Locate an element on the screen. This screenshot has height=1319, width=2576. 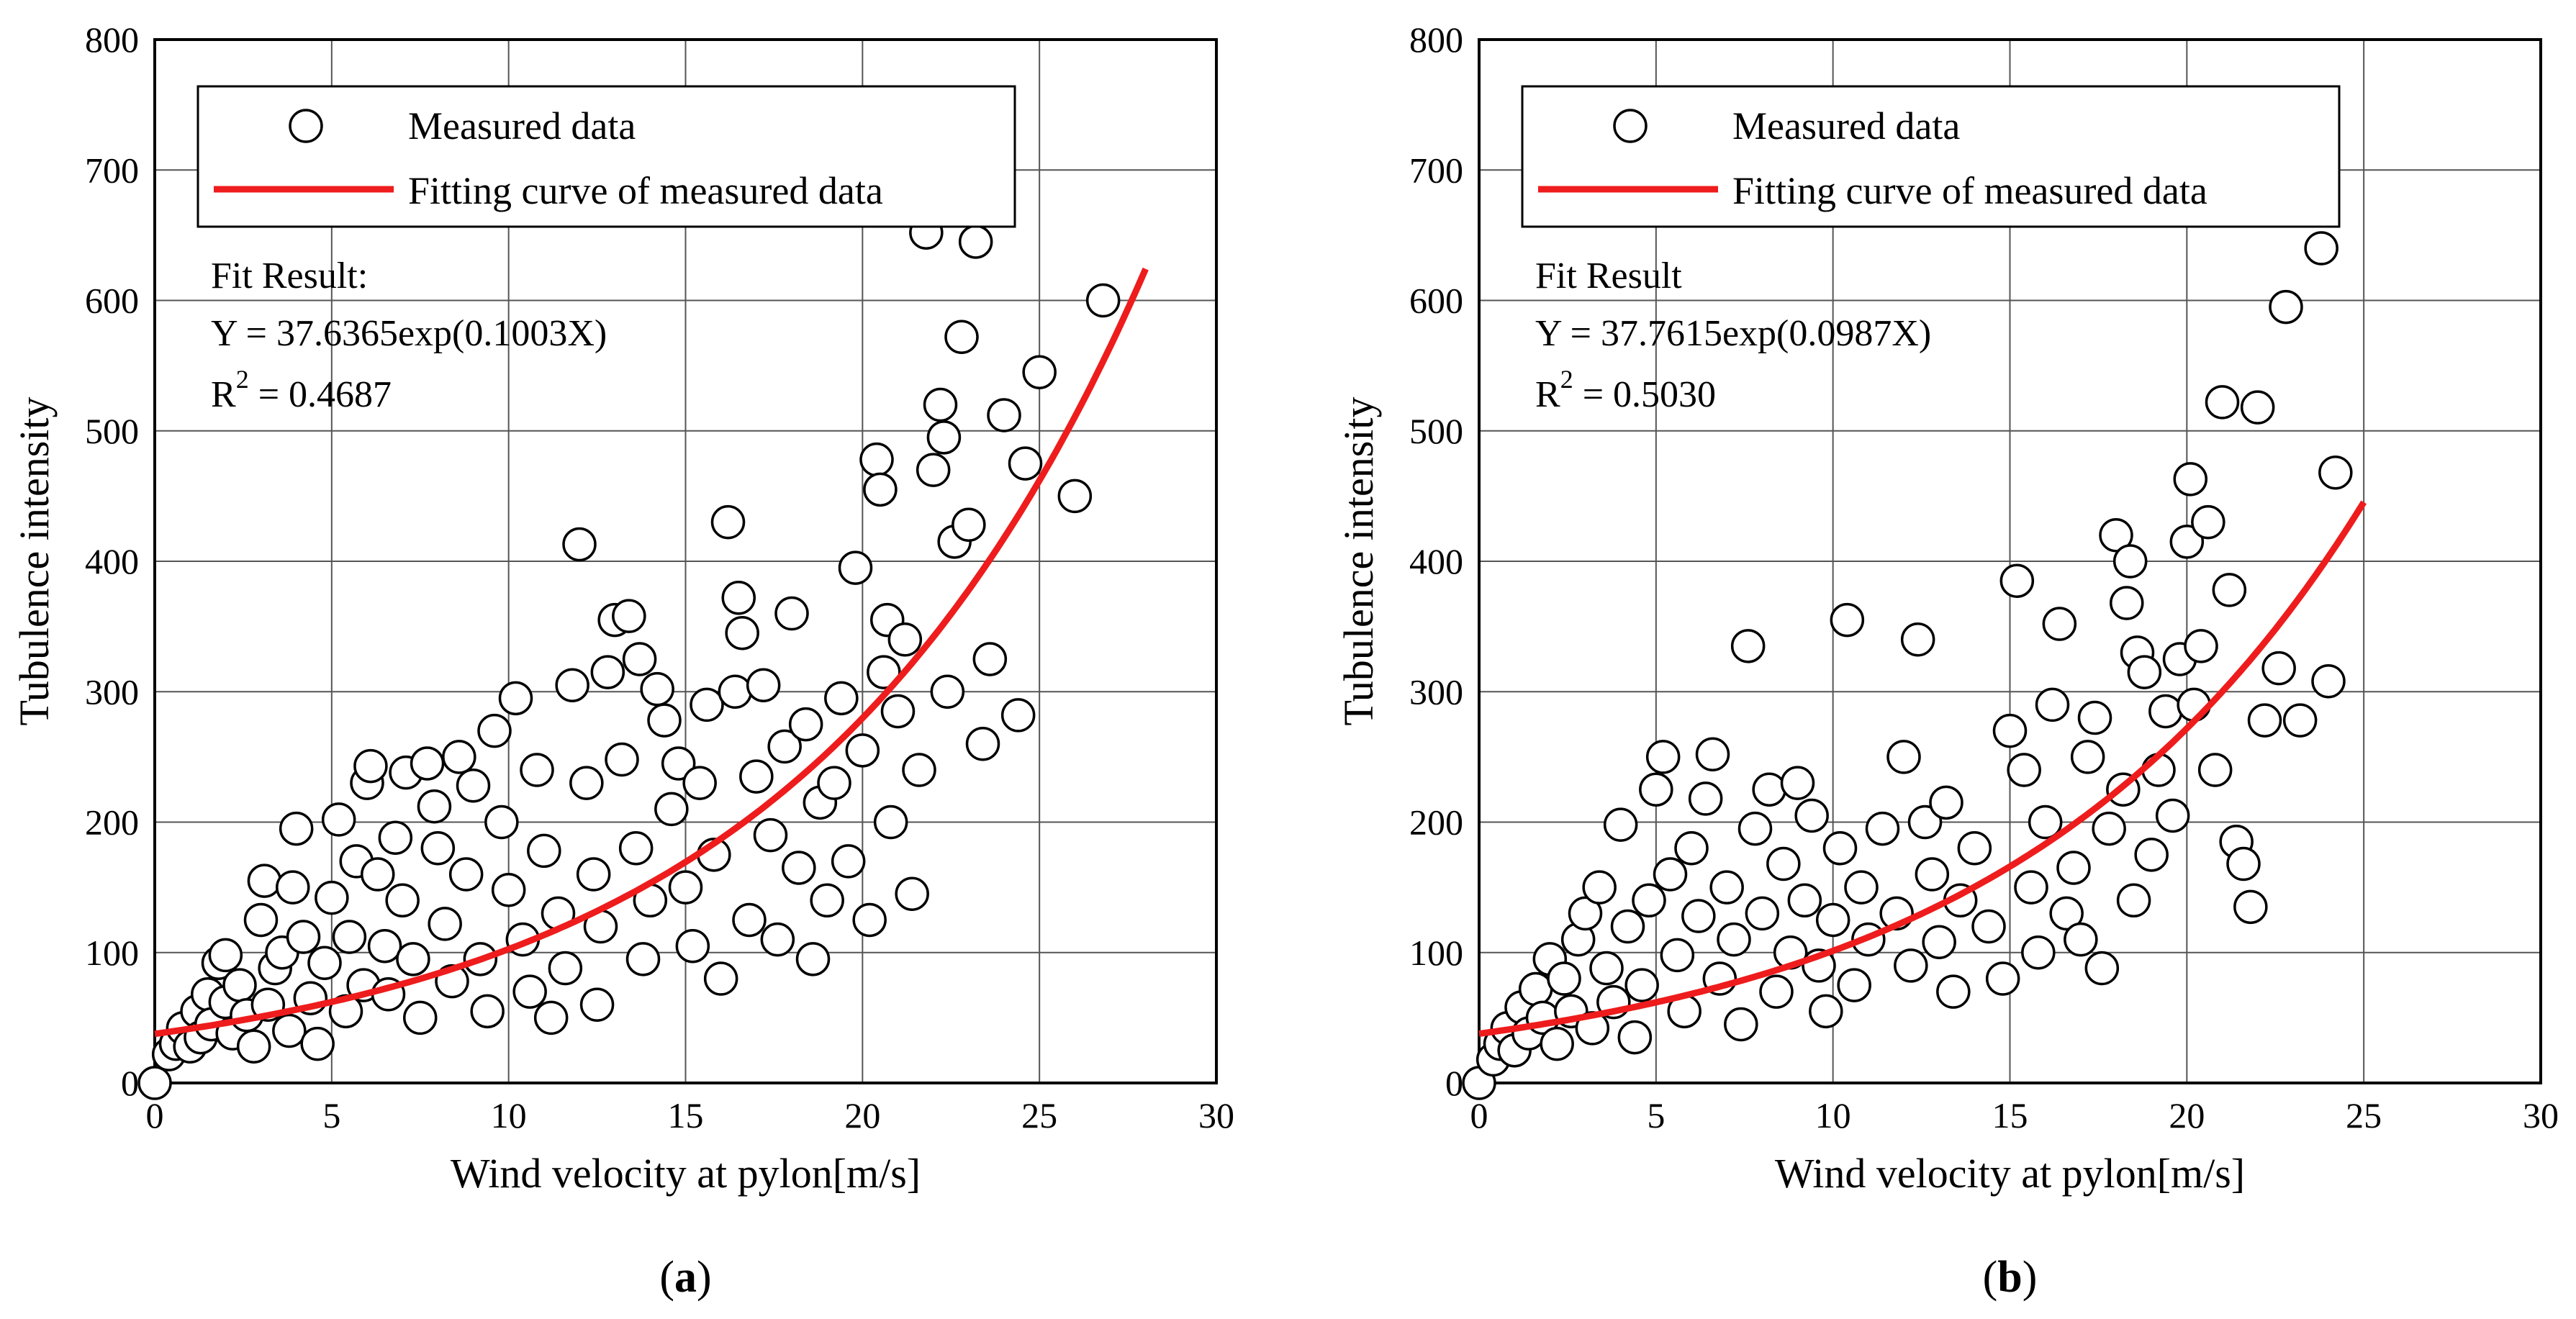
y-tick-label: 700 is located at coordinates (1436, 170).